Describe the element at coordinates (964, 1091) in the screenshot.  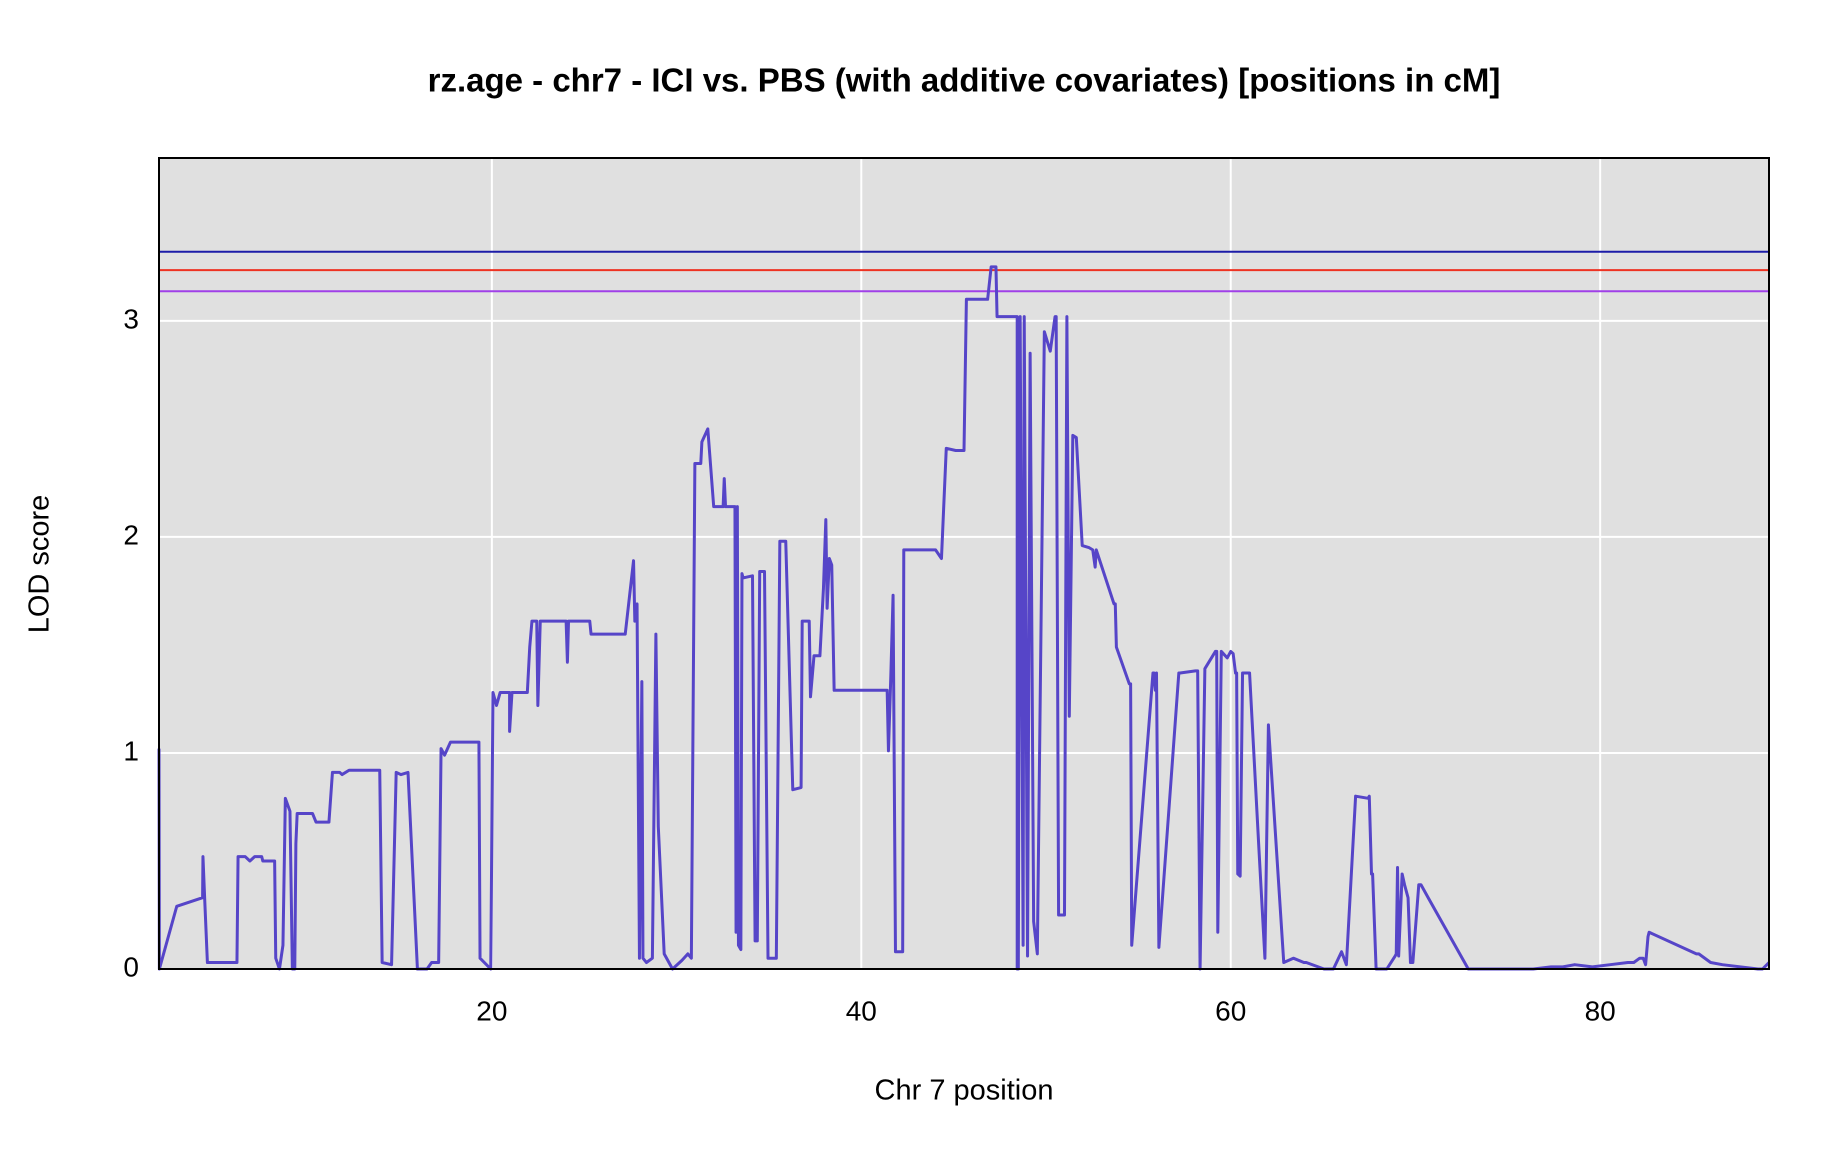
I see `x-axis-label: Chr 7 position` at that location.